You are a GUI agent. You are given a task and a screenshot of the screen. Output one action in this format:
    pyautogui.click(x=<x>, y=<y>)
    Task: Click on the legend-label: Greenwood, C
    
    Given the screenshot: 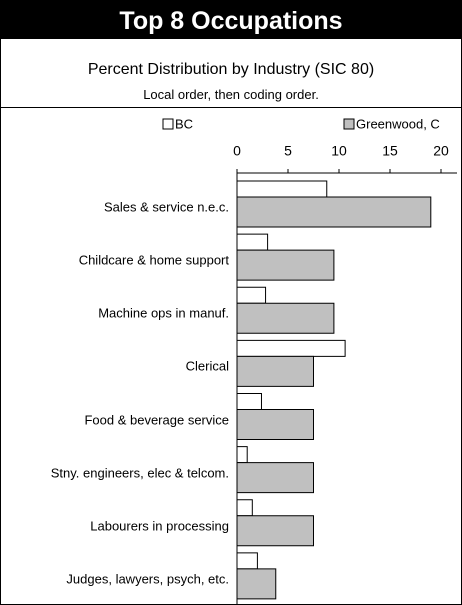 What is the action you would take?
    pyautogui.click(x=398, y=123)
    